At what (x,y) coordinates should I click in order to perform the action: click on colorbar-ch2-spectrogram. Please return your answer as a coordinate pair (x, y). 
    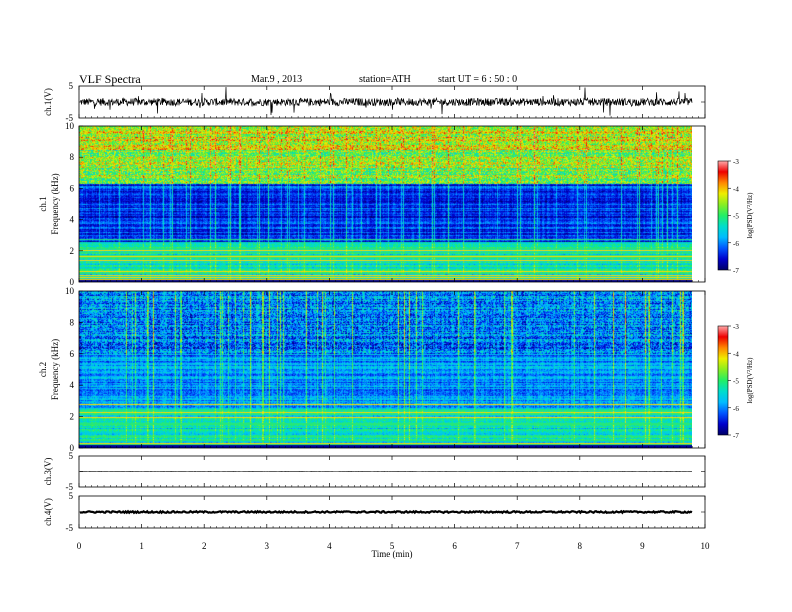
    Looking at the image, I should click on (723, 380).